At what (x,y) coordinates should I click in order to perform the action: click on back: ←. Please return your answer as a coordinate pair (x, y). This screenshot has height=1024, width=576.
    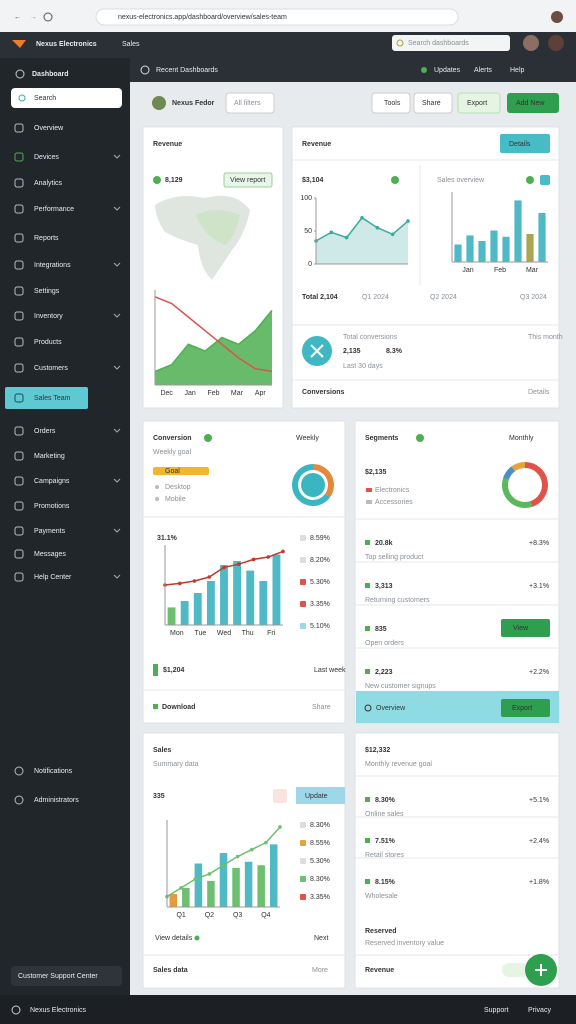
    Looking at the image, I should click on (17, 17).